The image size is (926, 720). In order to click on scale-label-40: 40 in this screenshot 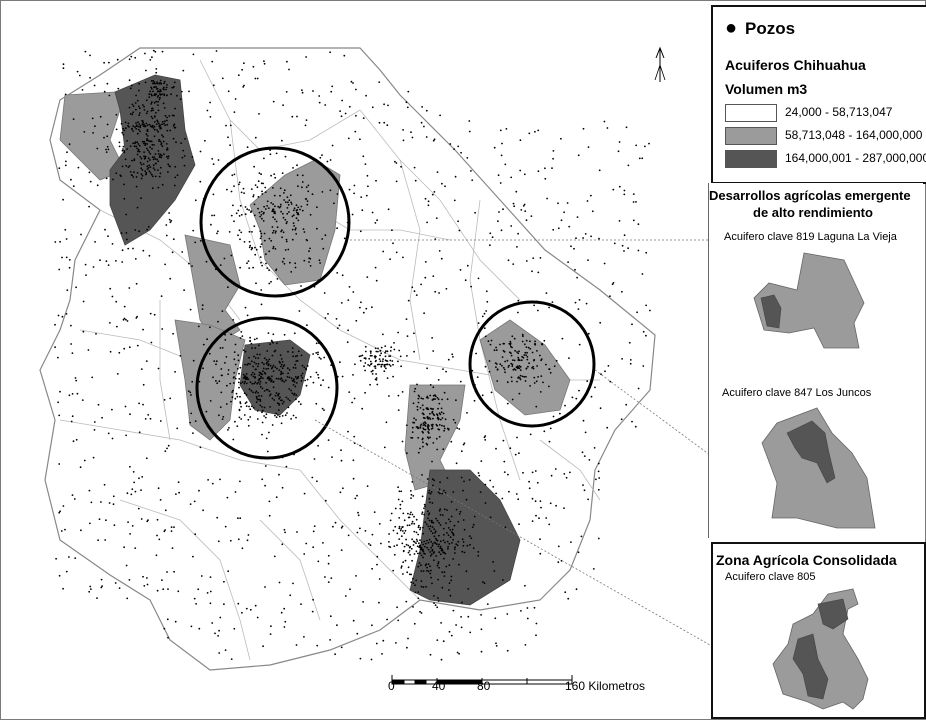, I will do `click(439, 686)`.